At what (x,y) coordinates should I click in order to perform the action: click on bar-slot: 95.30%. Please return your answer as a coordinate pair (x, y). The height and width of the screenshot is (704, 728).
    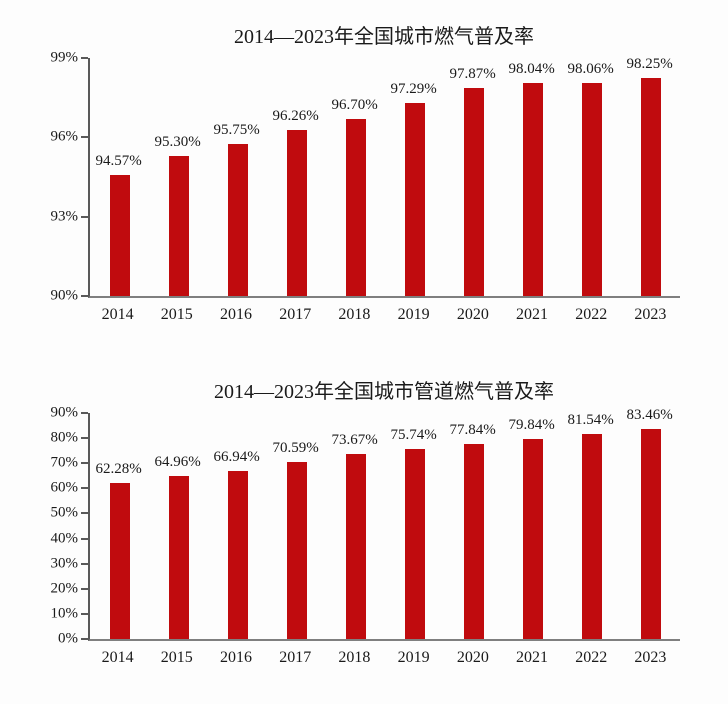
    Looking at the image, I should click on (178, 177).